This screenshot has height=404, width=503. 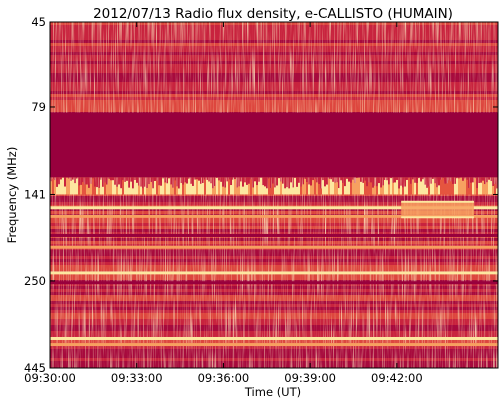 I want to click on x-tick-label: 09:36:00, so click(x=224, y=378).